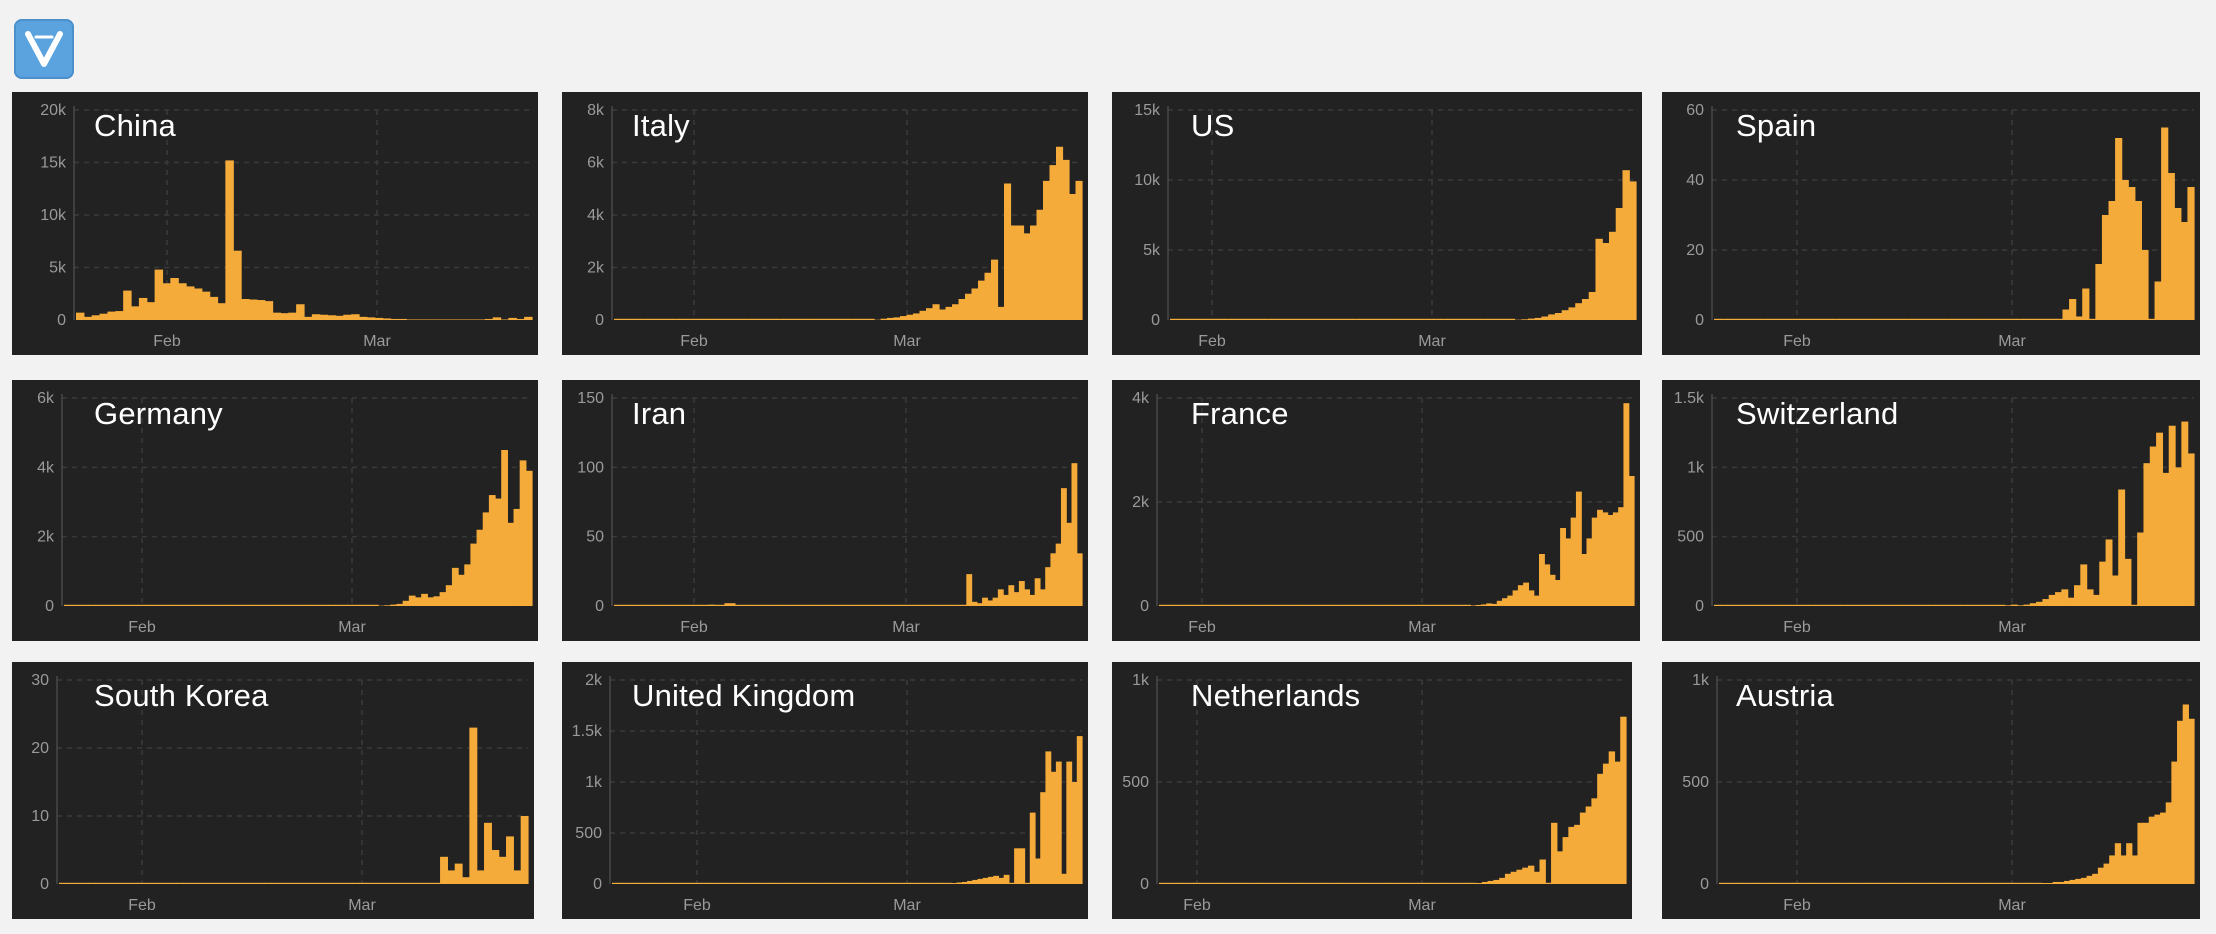 The height and width of the screenshot is (934, 2216). What do you see at coordinates (661, 125) in the screenshot?
I see `chart-title: Italy` at bounding box center [661, 125].